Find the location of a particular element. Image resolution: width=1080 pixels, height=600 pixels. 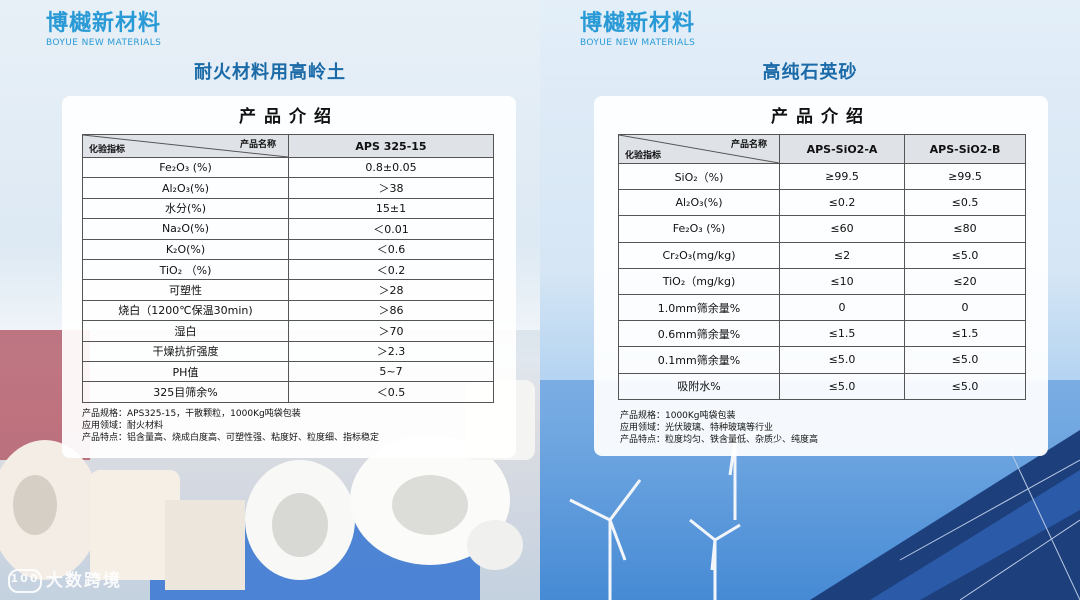

column-header: APS-SiO2-A is located at coordinates (842, 149).